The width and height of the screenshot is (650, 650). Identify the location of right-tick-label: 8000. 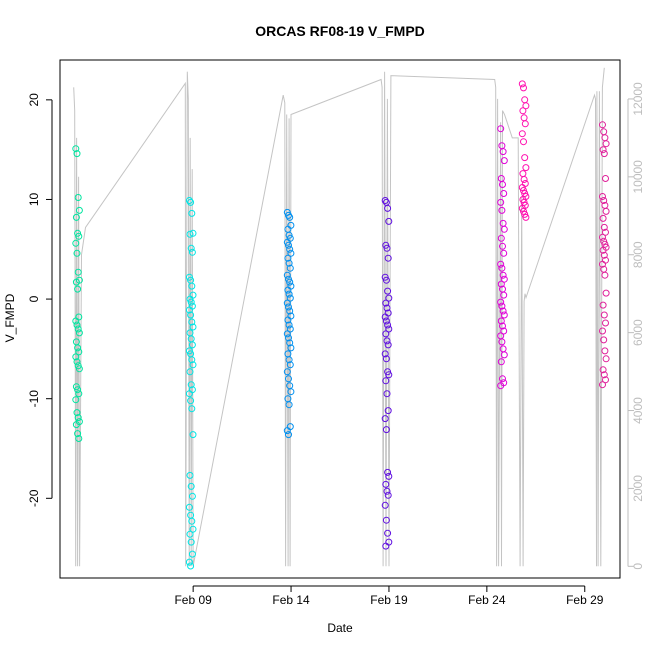
(638, 254).